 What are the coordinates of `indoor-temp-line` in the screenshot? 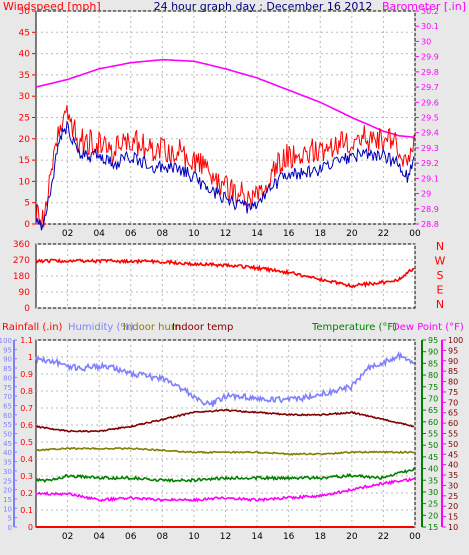 It's located at (225, 420).